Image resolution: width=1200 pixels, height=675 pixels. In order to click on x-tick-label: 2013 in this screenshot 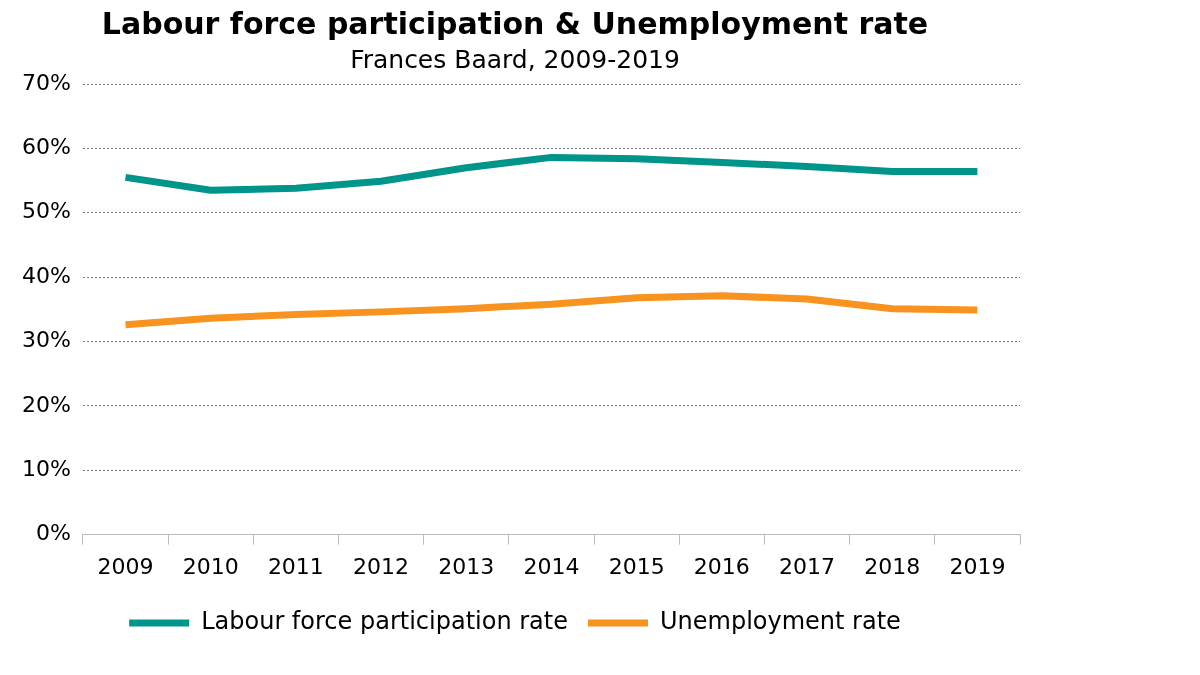, I will do `click(466, 566)`.